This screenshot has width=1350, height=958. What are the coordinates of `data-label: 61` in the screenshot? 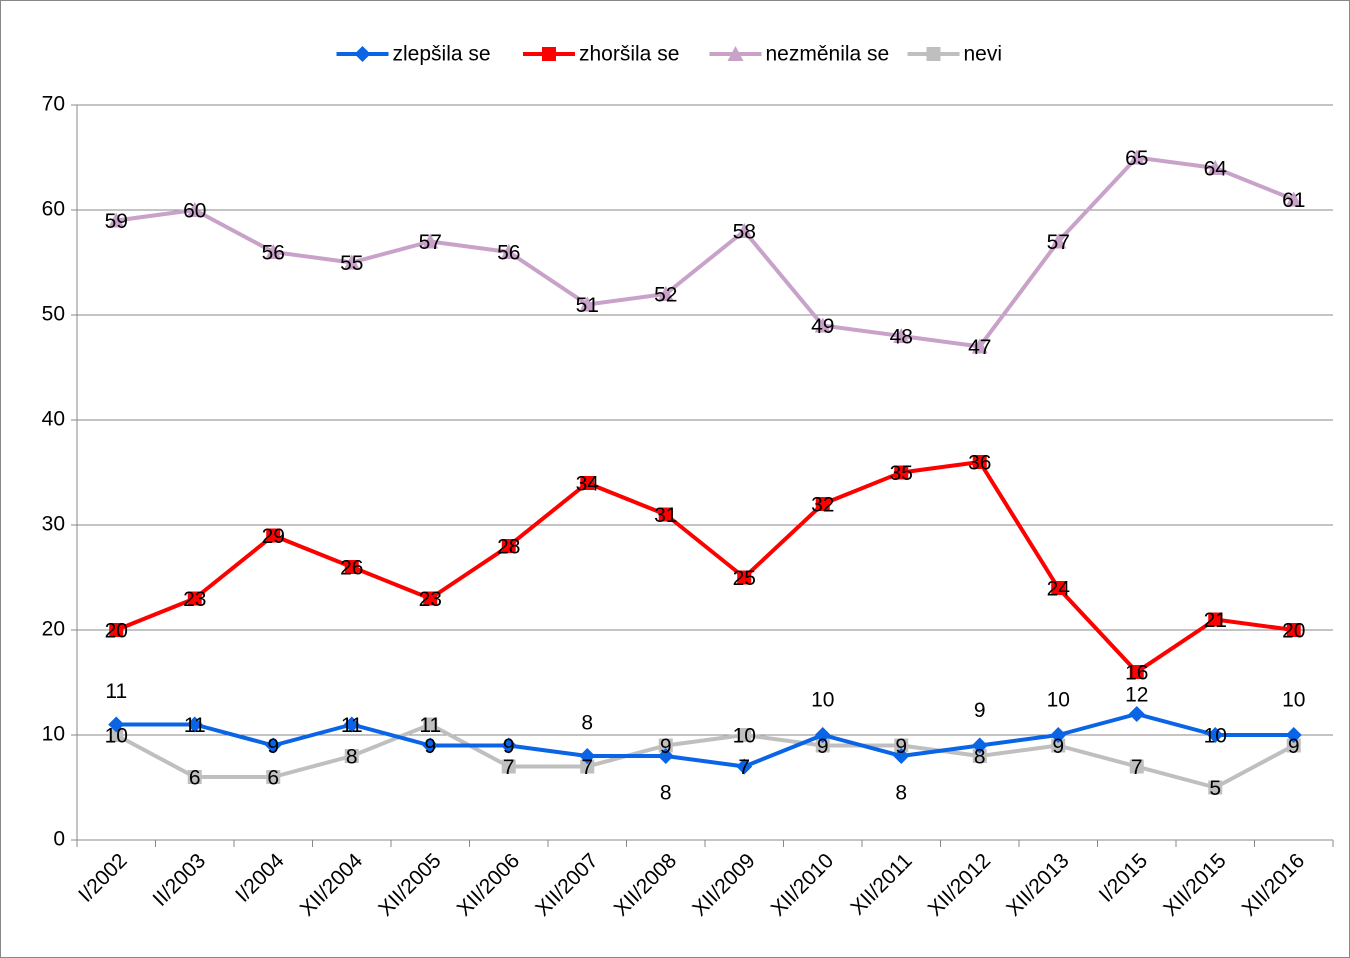 It's located at (1293, 200).